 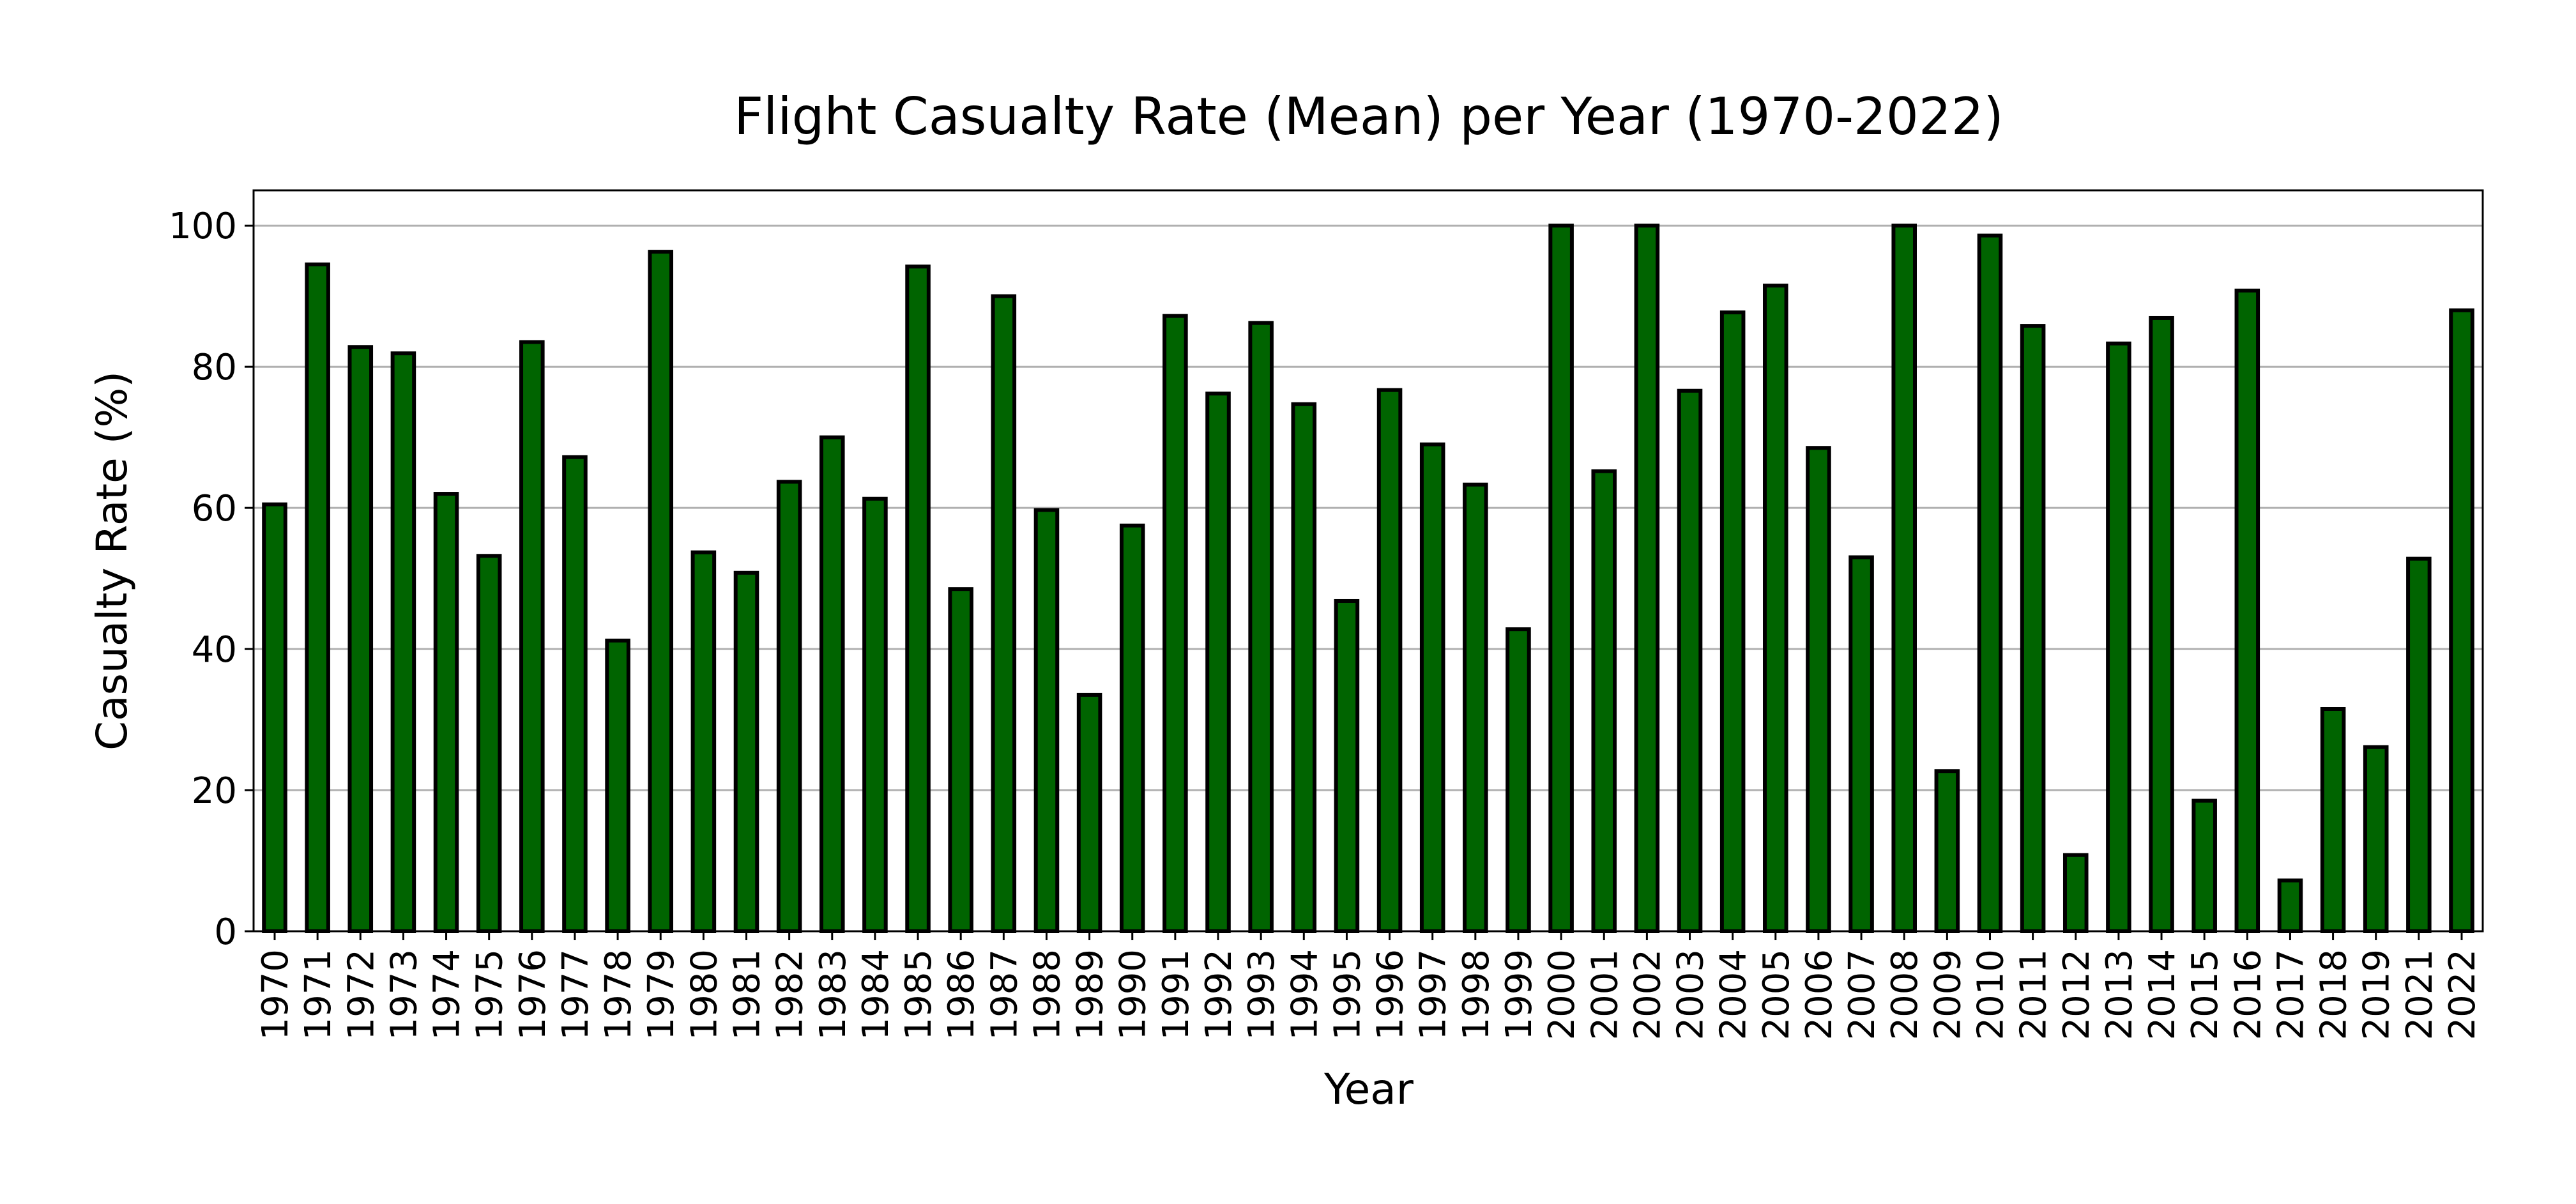 I want to click on x-tick-label: 1979, so click(x=662, y=994).